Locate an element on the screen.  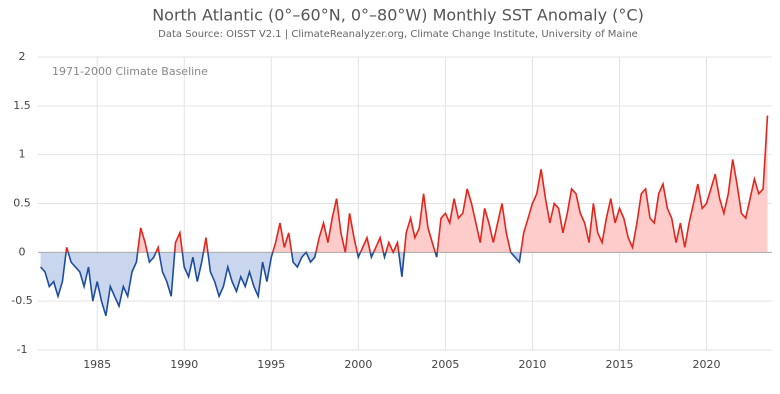
annotation: 1971-2000 Climate Baseline is located at coordinates (130, 71).